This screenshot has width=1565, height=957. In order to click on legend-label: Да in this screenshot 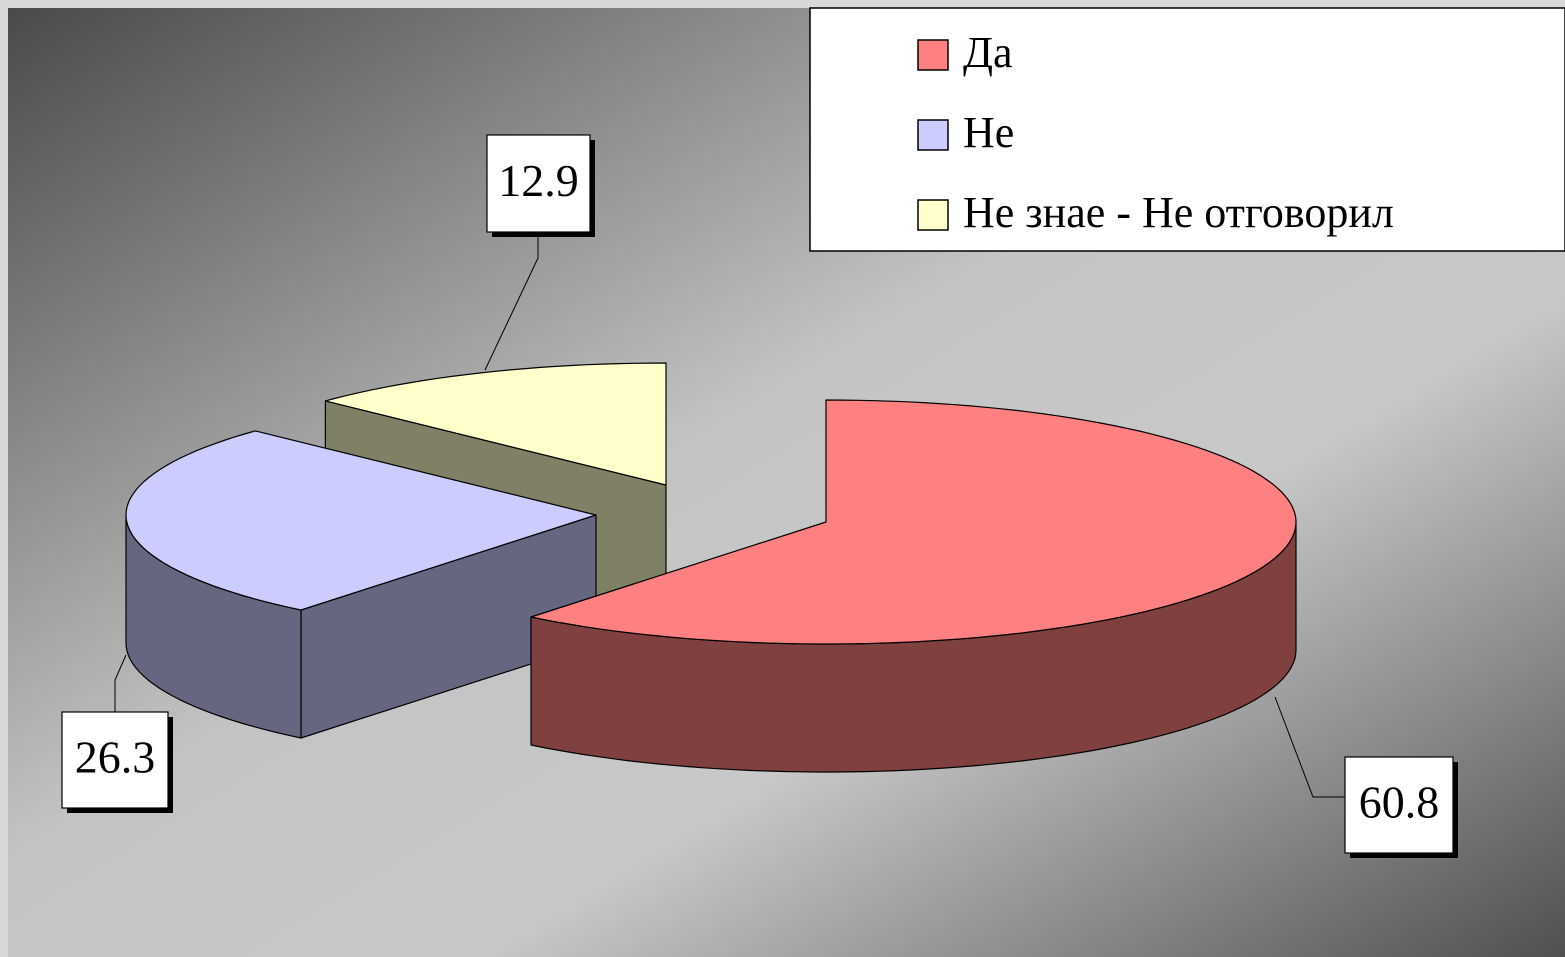, I will do `click(988, 52)`.